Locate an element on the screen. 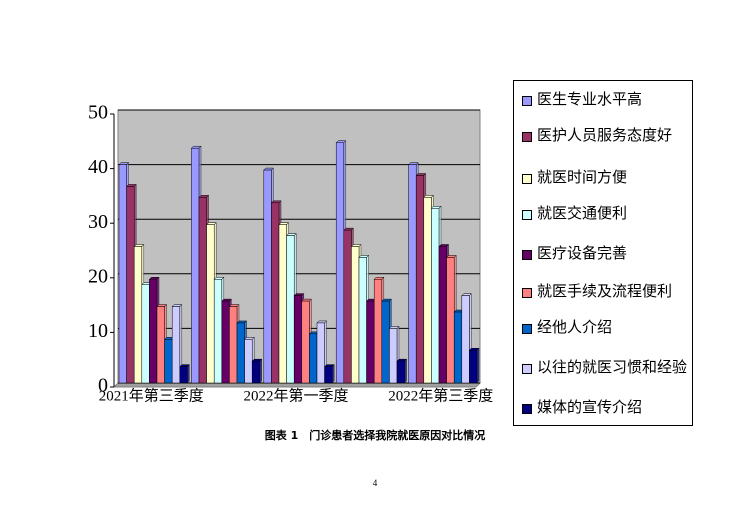 The width and height of the screenshot is (750, 530). legend-label: 经他人介绍 is located at coordinates (575, 328).